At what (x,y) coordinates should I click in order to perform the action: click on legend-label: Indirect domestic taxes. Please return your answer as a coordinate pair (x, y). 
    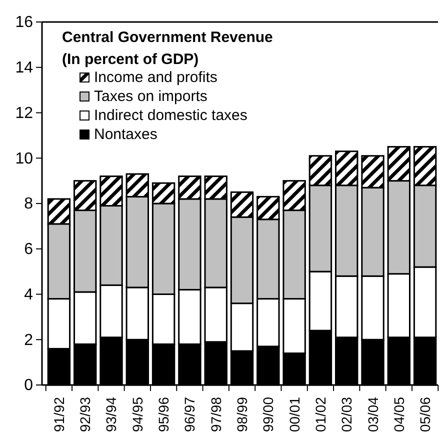
    Looking at the image, I should click on (171, 115).